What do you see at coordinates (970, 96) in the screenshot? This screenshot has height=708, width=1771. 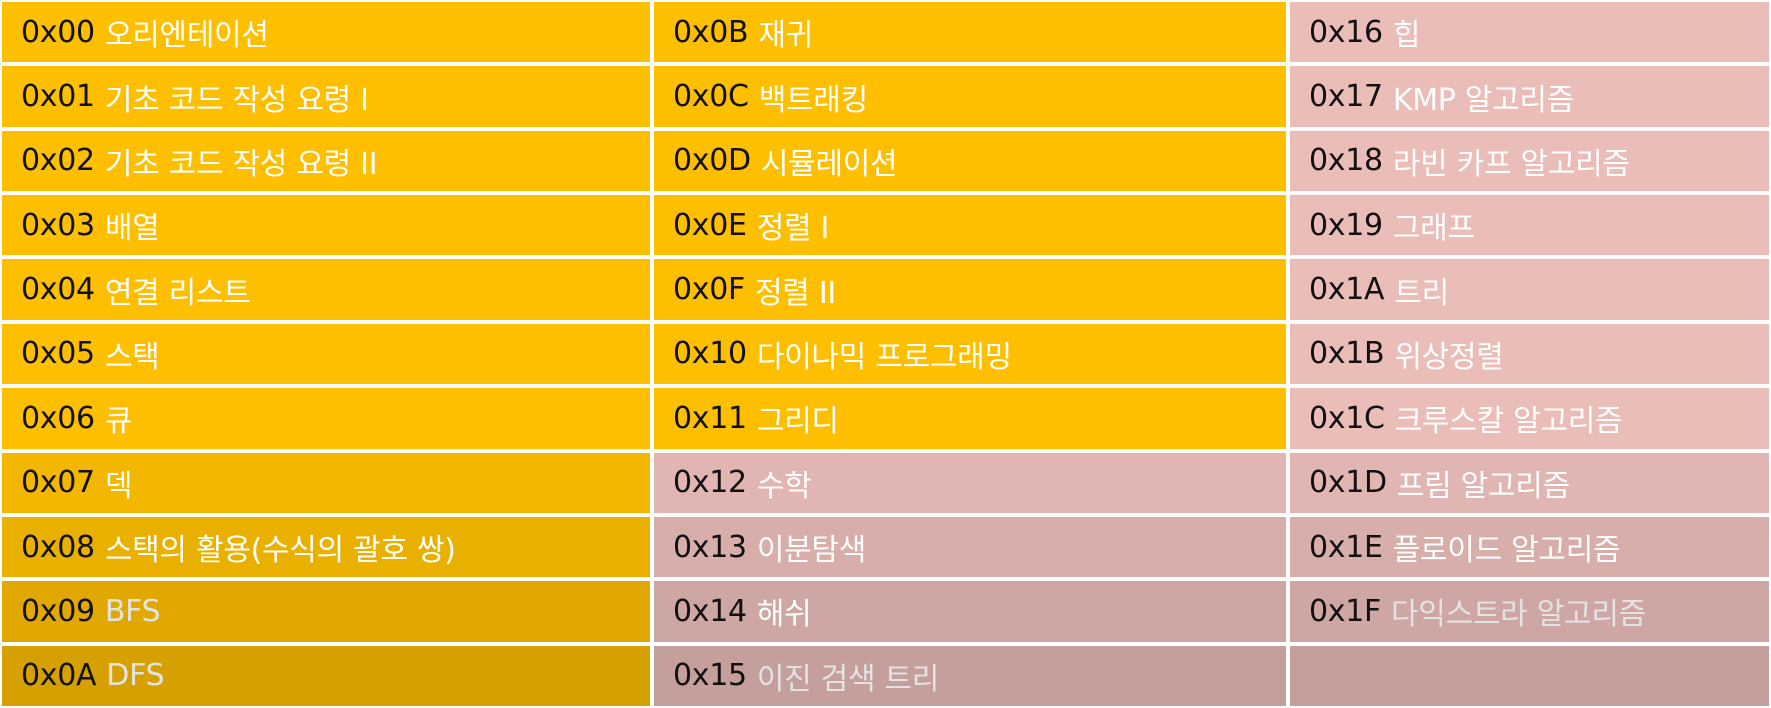 I see `topic-cell-0x0c: 0x0C 백트래킹` at bounding box center [970, 96].